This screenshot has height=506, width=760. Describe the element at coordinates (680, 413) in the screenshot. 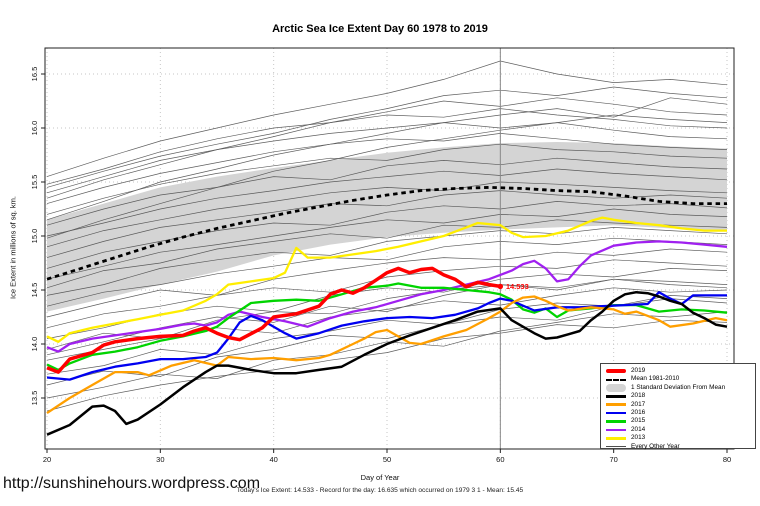

I see `legend-item: 2016` at that location.